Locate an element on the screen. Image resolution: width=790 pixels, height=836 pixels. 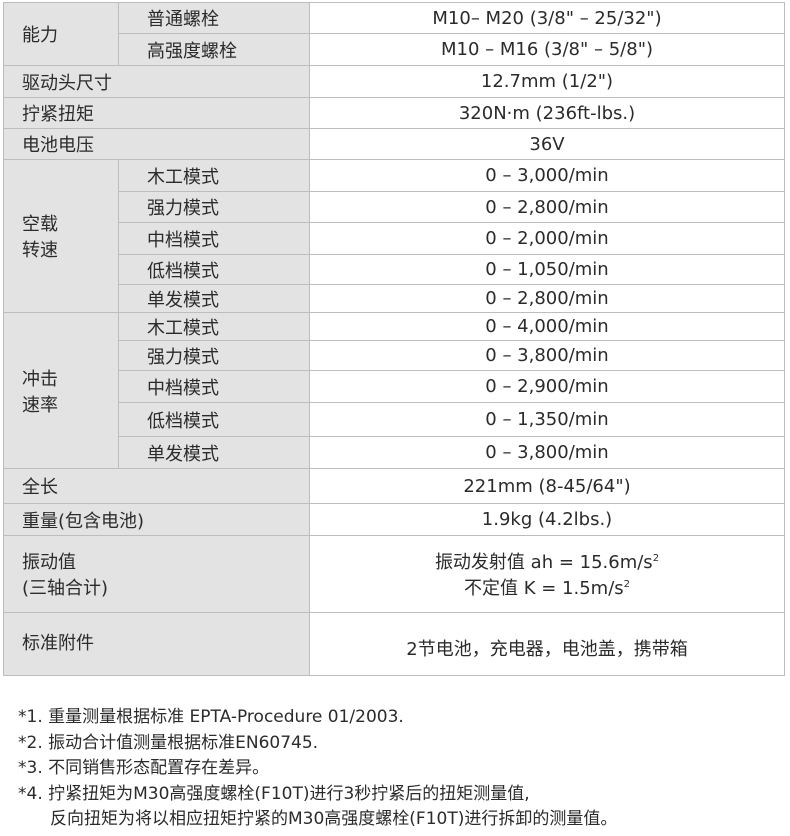
table-row: 低档模式 0 – 1,350/min is located at coordinates (394, 419).